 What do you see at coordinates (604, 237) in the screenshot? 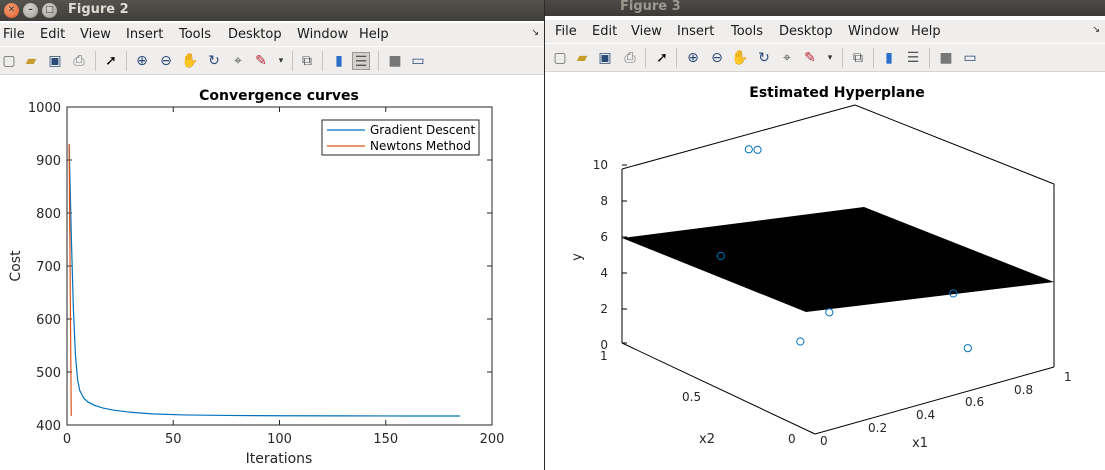
I see `y-tick-label: 6` at bounding box center [604, 237].